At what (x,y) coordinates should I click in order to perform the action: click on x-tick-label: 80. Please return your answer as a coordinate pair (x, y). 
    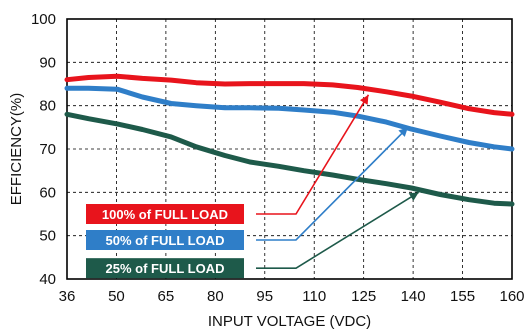
    Looking at the image, I should click on (215, 296).